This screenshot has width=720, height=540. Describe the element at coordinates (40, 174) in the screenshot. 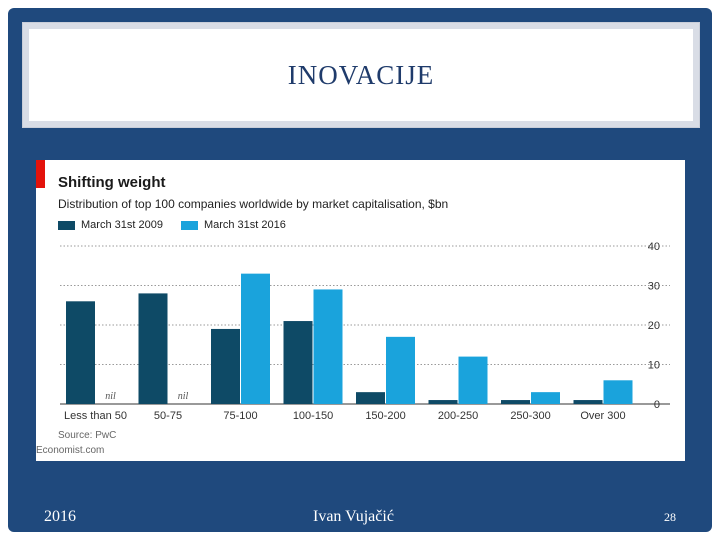

I see `economist-red-tab` at that location.